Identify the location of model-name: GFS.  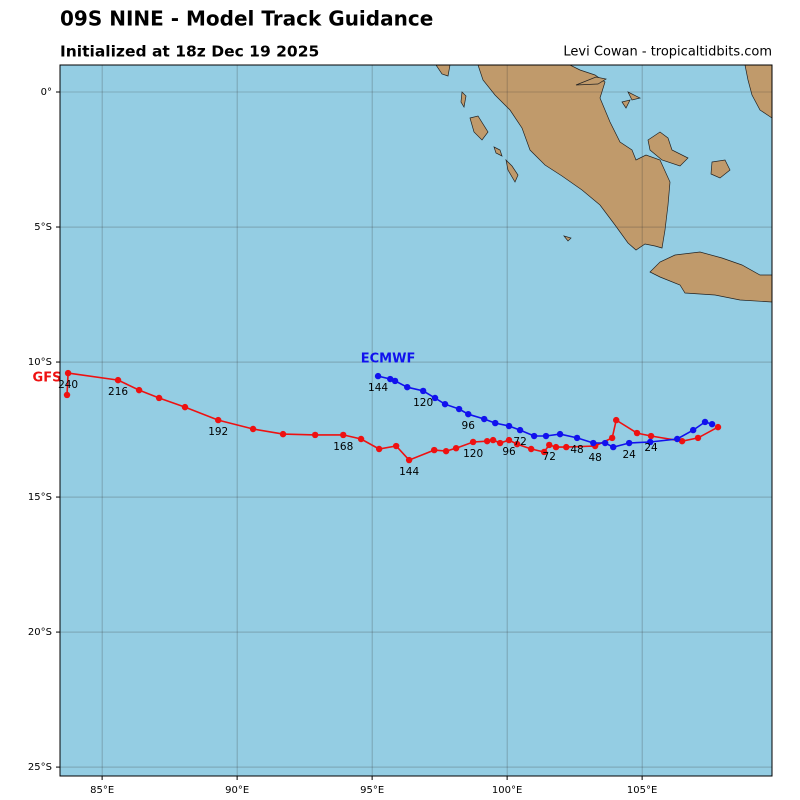
(47, 377).